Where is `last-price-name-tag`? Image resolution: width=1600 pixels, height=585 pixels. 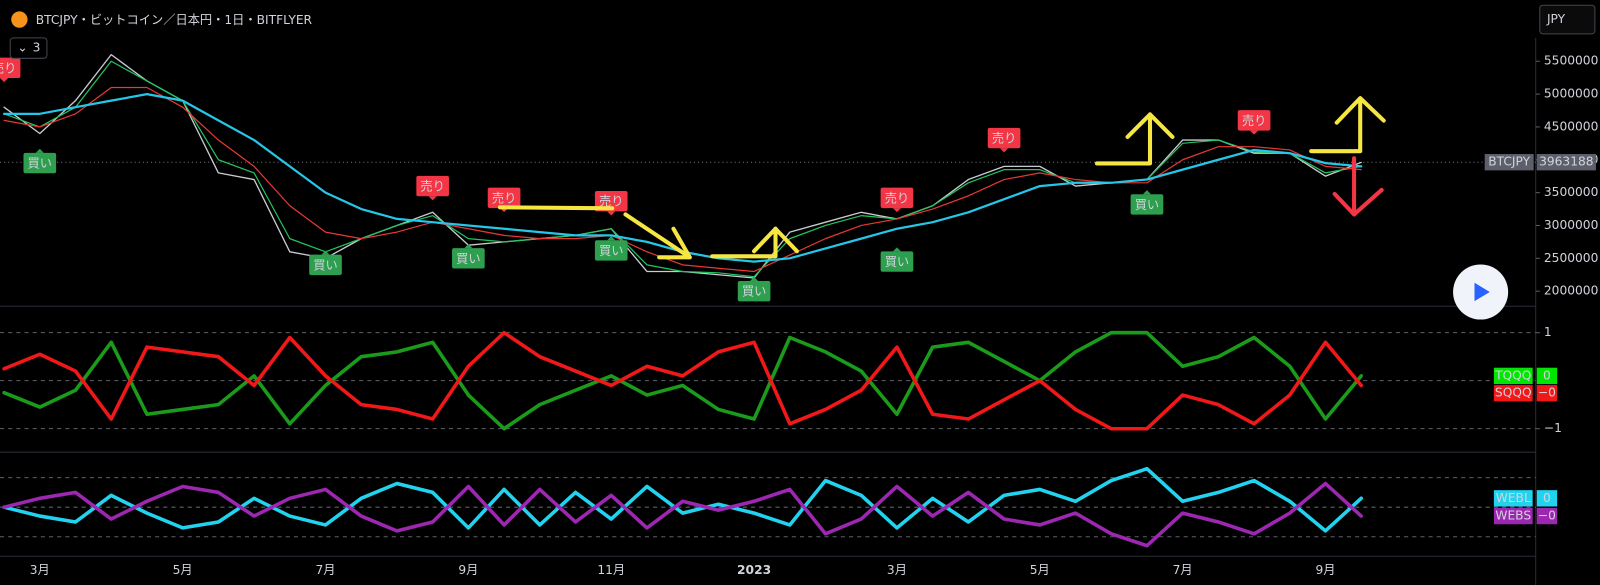 last-price-name-tag is located at coordinates (1509, 162).